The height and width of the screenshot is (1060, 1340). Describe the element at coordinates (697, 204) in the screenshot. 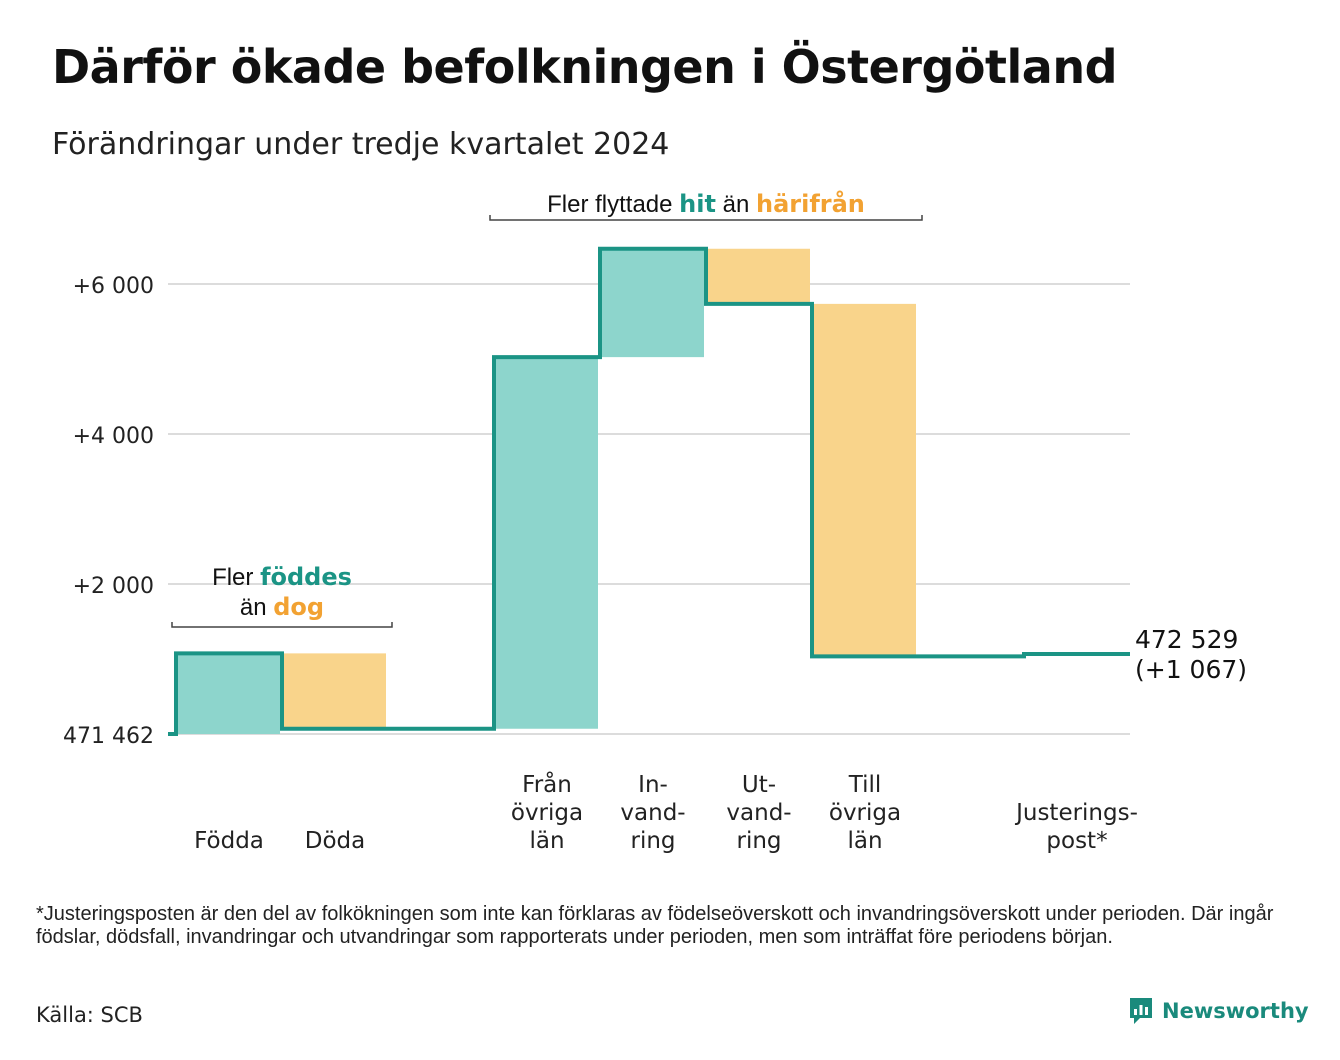

I see `annotation-text-part: hit` at that location.